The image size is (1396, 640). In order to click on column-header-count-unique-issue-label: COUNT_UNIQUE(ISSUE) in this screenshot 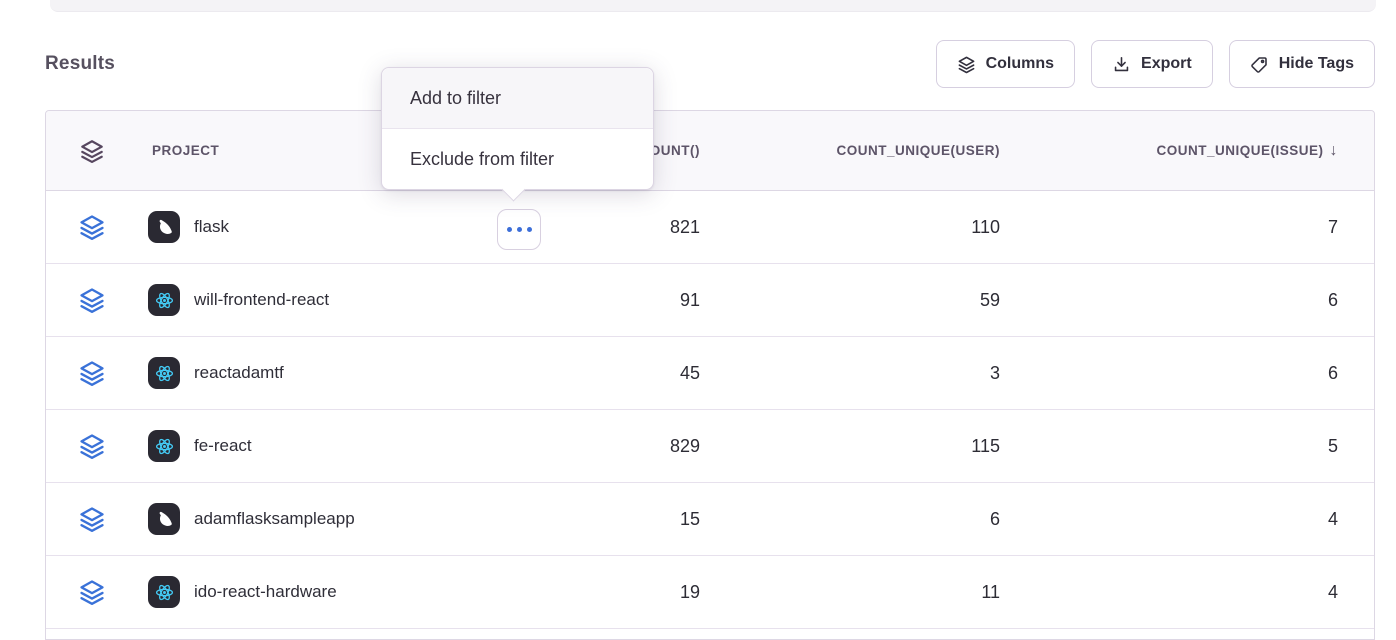, I will do `click(1240, 150)`.